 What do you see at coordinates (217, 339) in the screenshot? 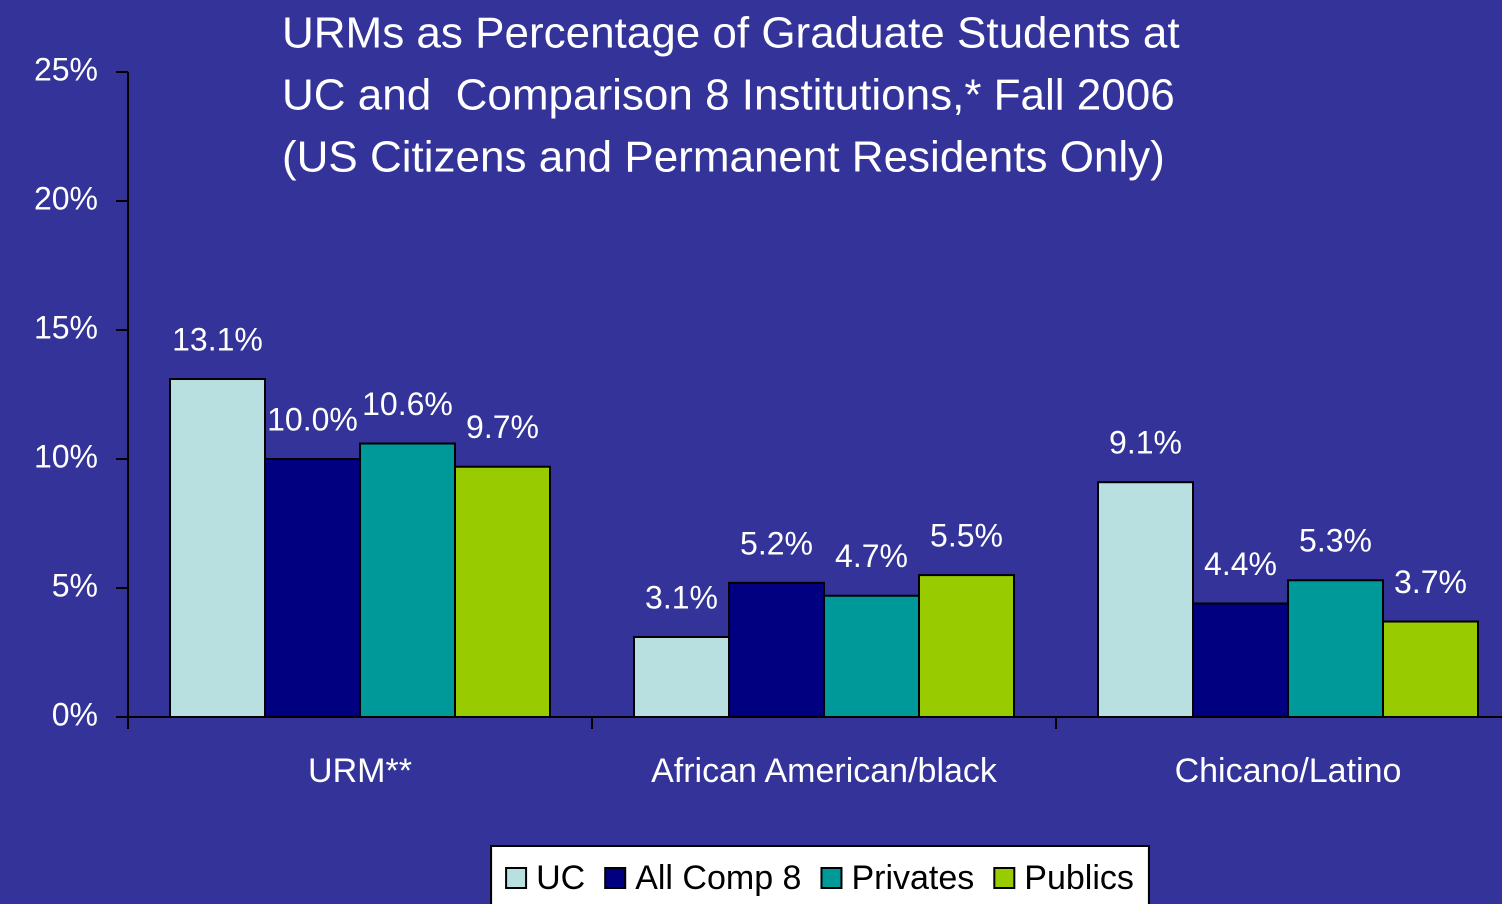
I see `value-label: 13.1%` at bounding box center [217, 339].